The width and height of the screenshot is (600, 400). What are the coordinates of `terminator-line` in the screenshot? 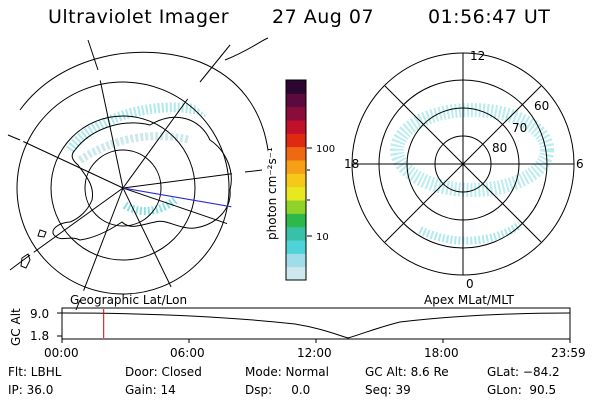 It's located at (177, 199).